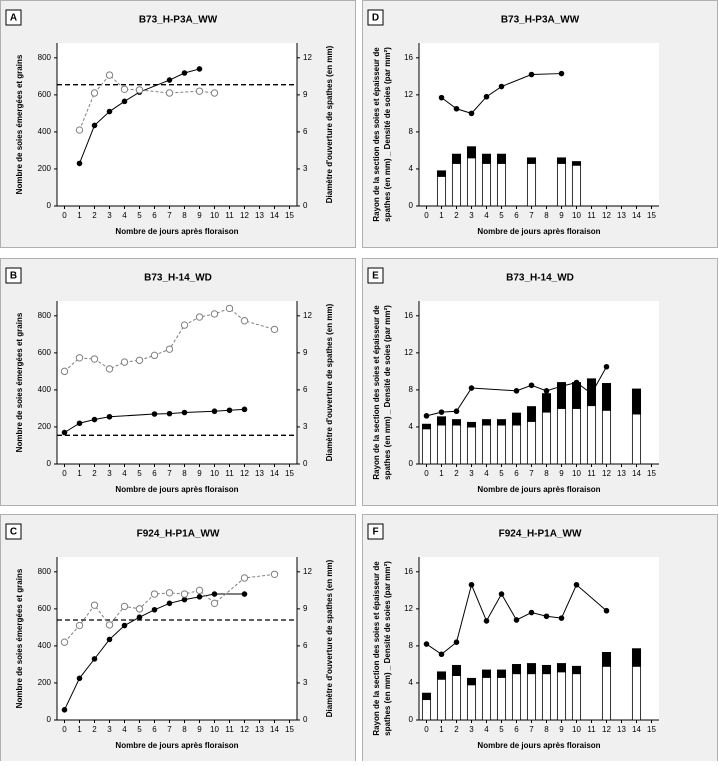 This screenshot has width=719, height=766. I want to click on panel-letter: C, so click(13, 532).